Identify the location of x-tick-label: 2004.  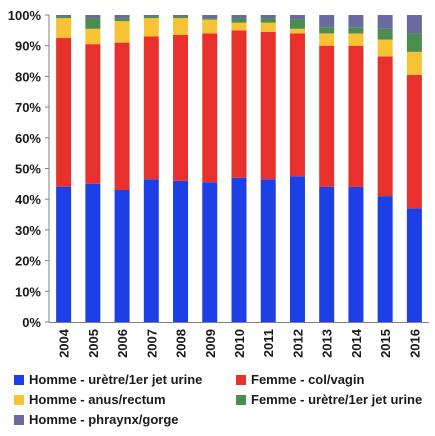
(64, 343).